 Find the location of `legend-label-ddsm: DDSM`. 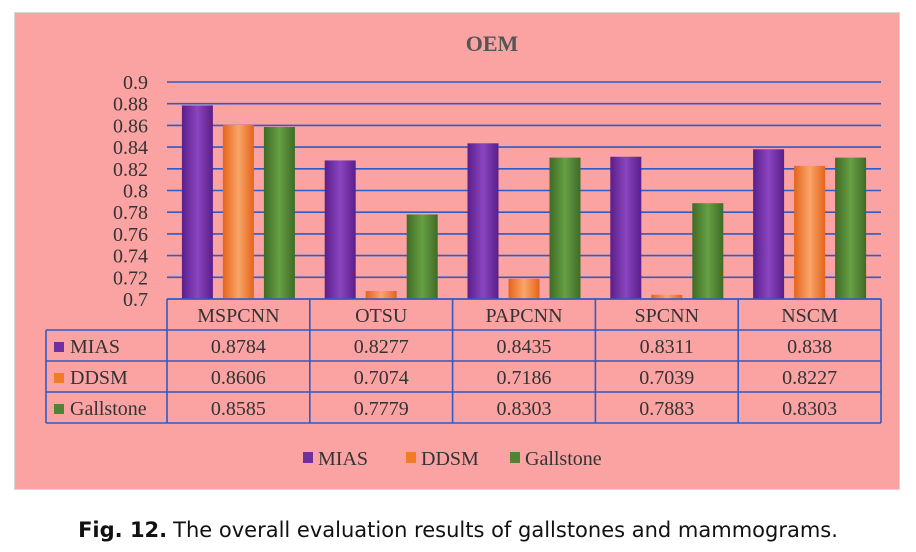

legend-label-ddsm: DDSM is located at coordinates (450, 459).